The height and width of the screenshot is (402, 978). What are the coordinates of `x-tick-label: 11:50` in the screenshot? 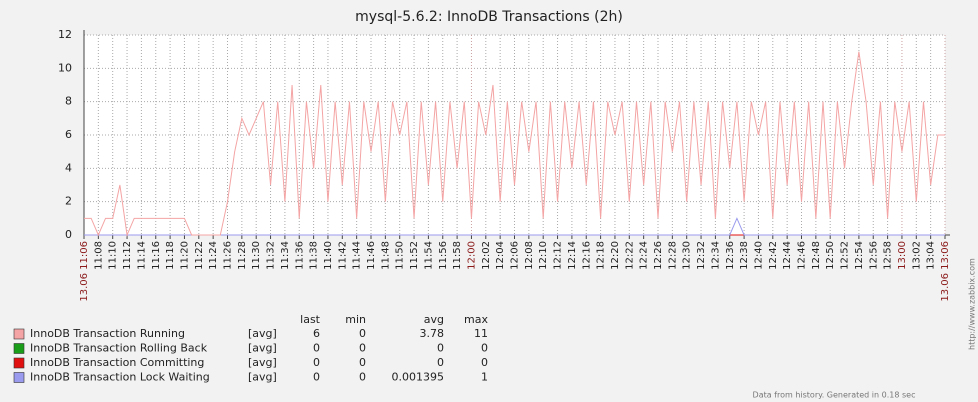 It's located at (400, 255).